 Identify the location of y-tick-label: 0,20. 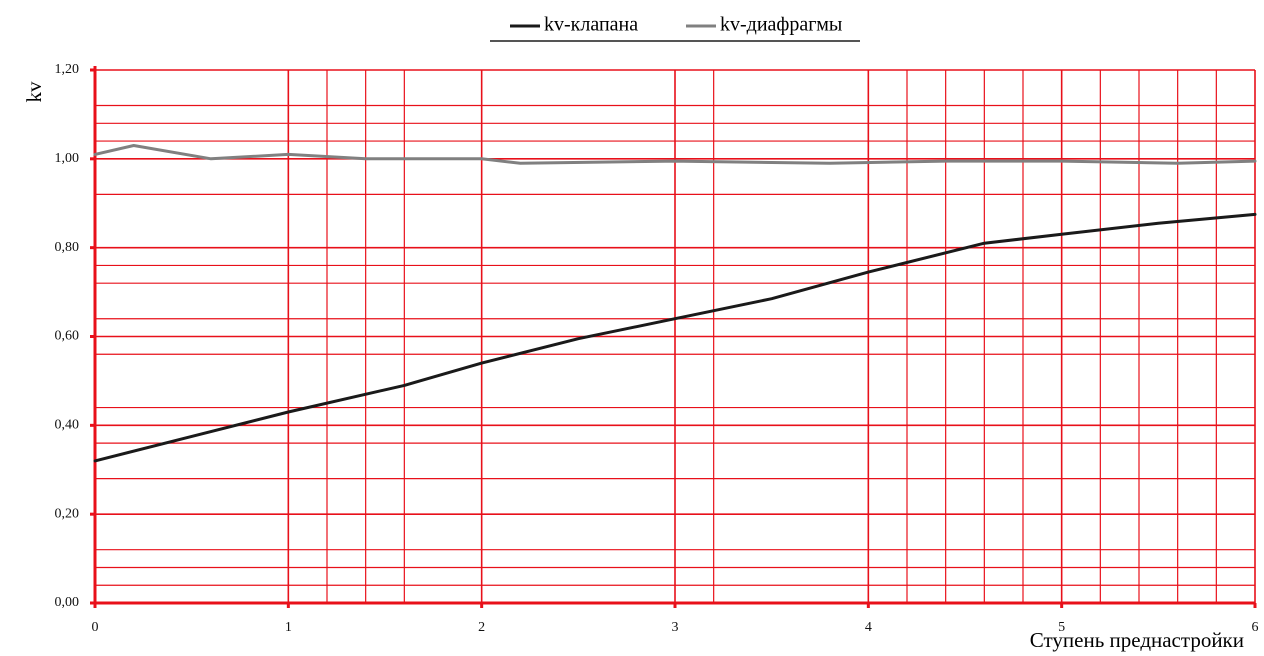
(67, 513).